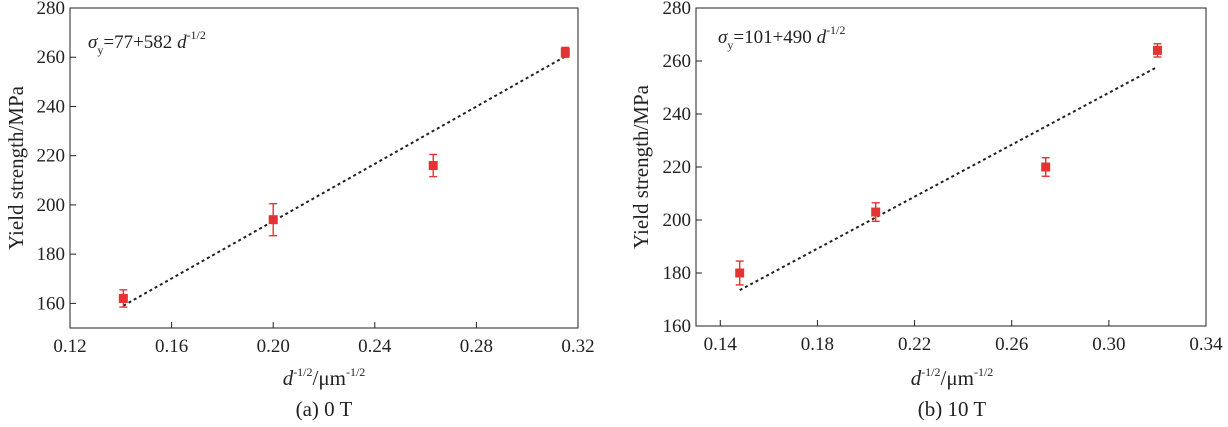 This screenshot has width=1228, height=427. Describe the element at coordinates (16, 167) in the screenshot. I see `y-axis-label-a: Yield strength/MPa` at that location.